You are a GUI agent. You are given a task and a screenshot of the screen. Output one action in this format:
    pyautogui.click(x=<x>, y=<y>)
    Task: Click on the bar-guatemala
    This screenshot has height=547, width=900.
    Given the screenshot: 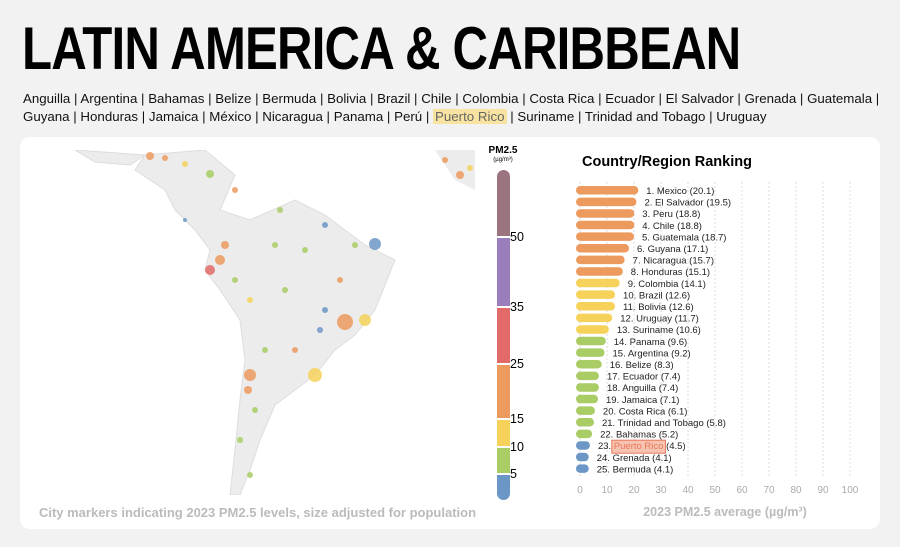 What is the action you would take?
    pyautogui.click(x=605, y=236)
    